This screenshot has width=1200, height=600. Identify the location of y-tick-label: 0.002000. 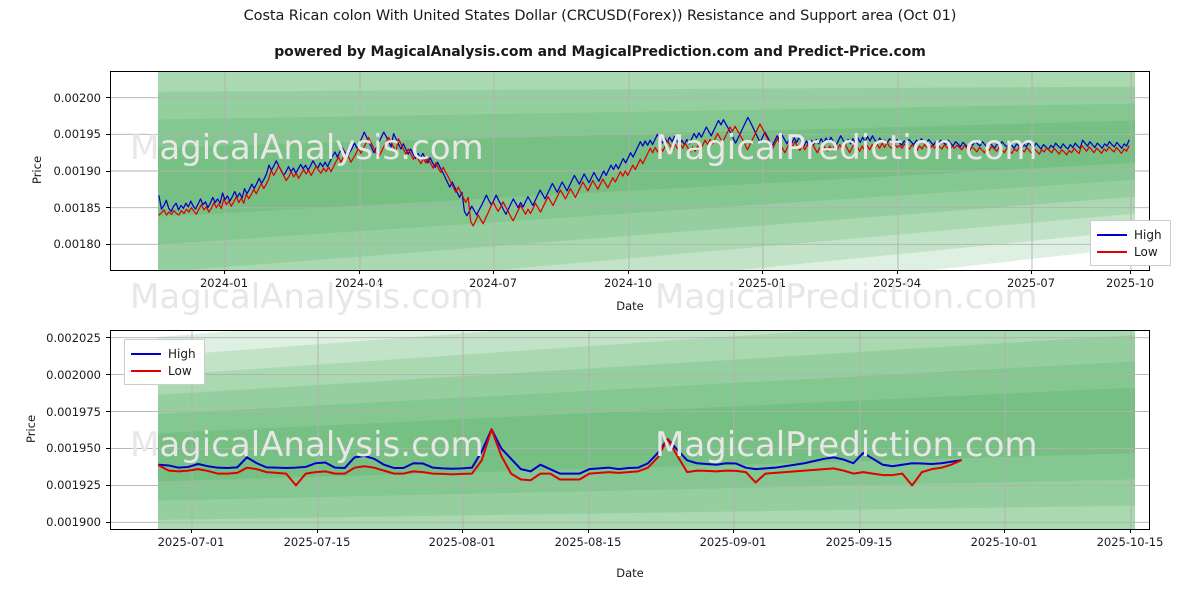
(73, 374).